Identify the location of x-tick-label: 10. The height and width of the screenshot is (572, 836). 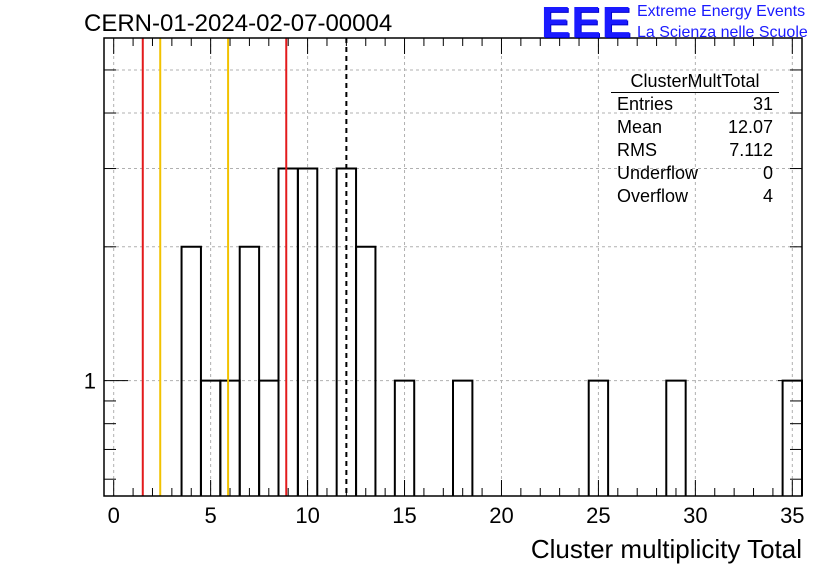
(307, 515).